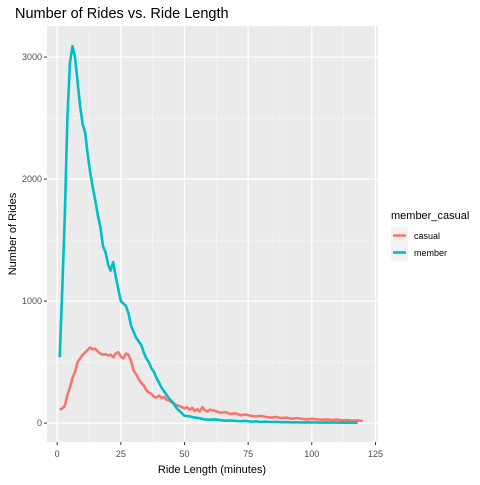  Describe the element at coordinates (121, 454) in the screenshot. I see `x-tick-label: 25` at that location.